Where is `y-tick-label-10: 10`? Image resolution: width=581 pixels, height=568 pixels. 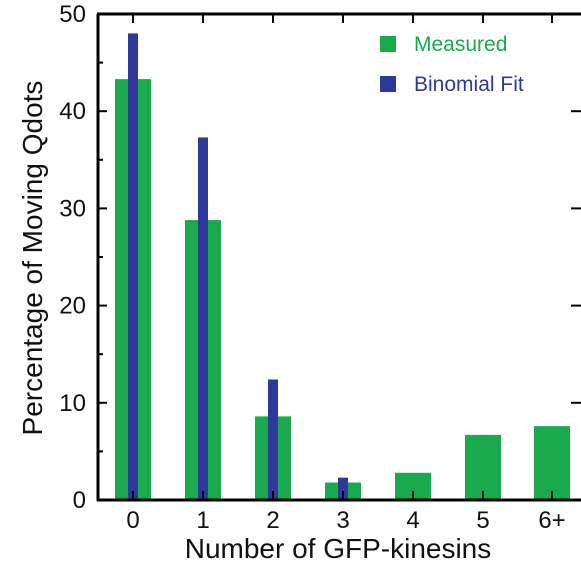 y-tick-label-10: 10 is located at coordinates (72, 403).